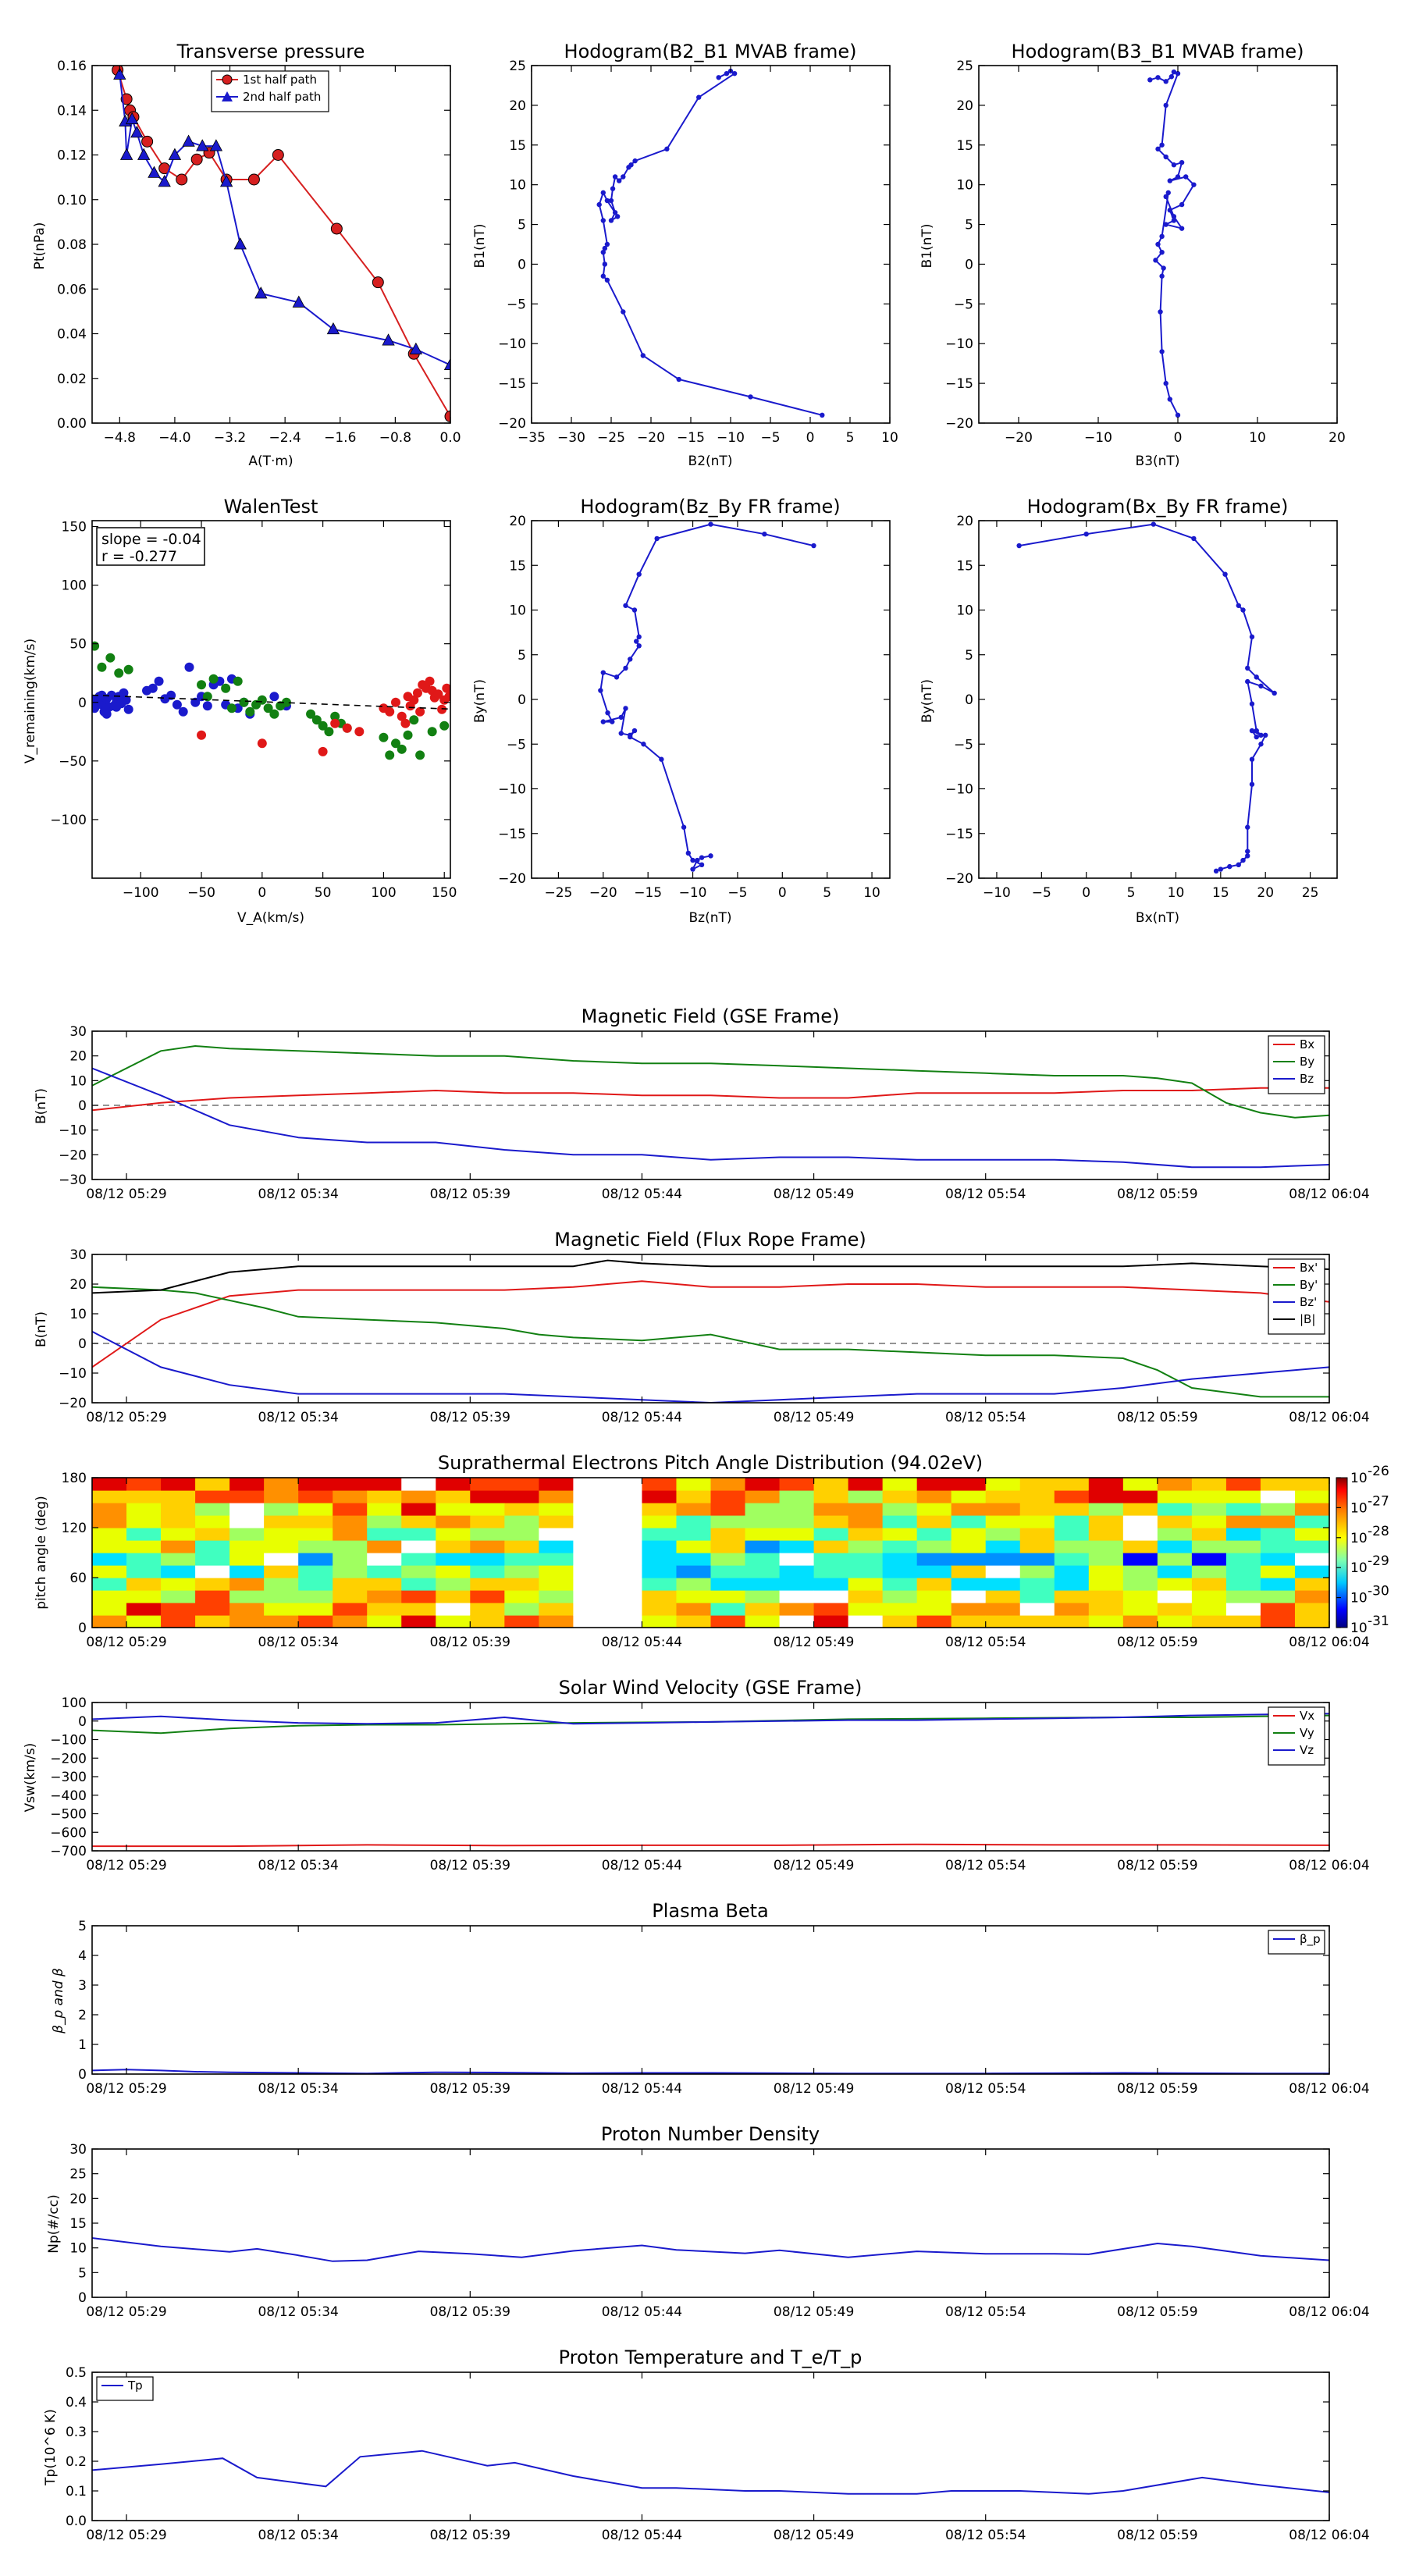 Image resolution: width=1405 pixels, height=2576 pixels. What do you see at coordinates (711, 1366) in the screenshot?
I see `series-line-bz` at bounding box center [711, 1366].